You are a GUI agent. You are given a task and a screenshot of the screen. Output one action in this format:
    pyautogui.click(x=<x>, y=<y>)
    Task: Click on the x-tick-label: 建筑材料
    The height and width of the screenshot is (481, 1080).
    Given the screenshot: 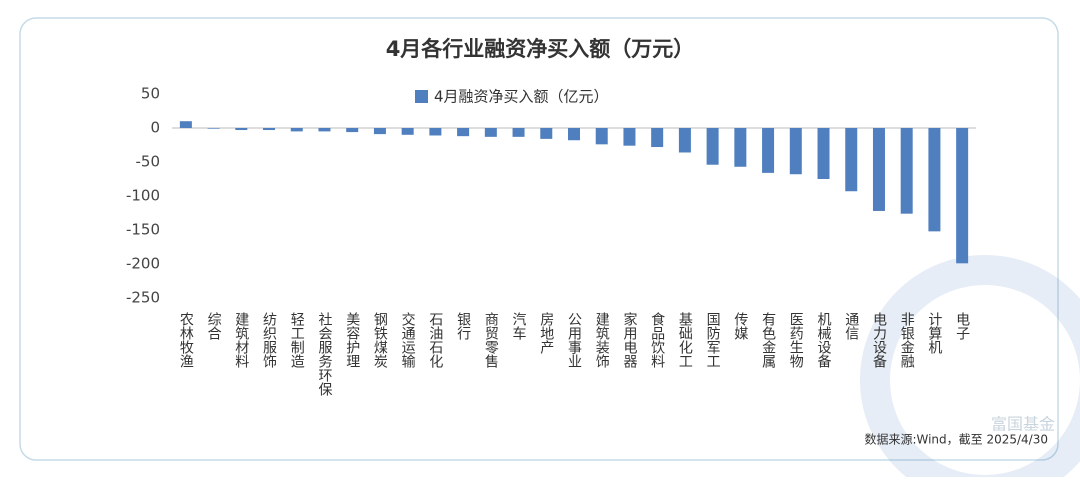 What is the action you would take?
    pyautogui.click(x=241, y=340)
    